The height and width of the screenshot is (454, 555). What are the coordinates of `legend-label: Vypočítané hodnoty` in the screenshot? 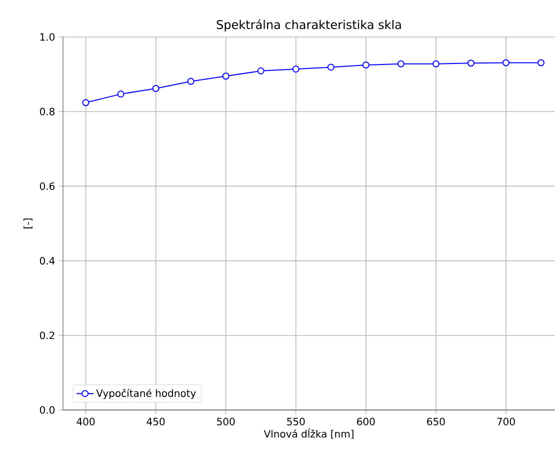 It's located at (146, 393).